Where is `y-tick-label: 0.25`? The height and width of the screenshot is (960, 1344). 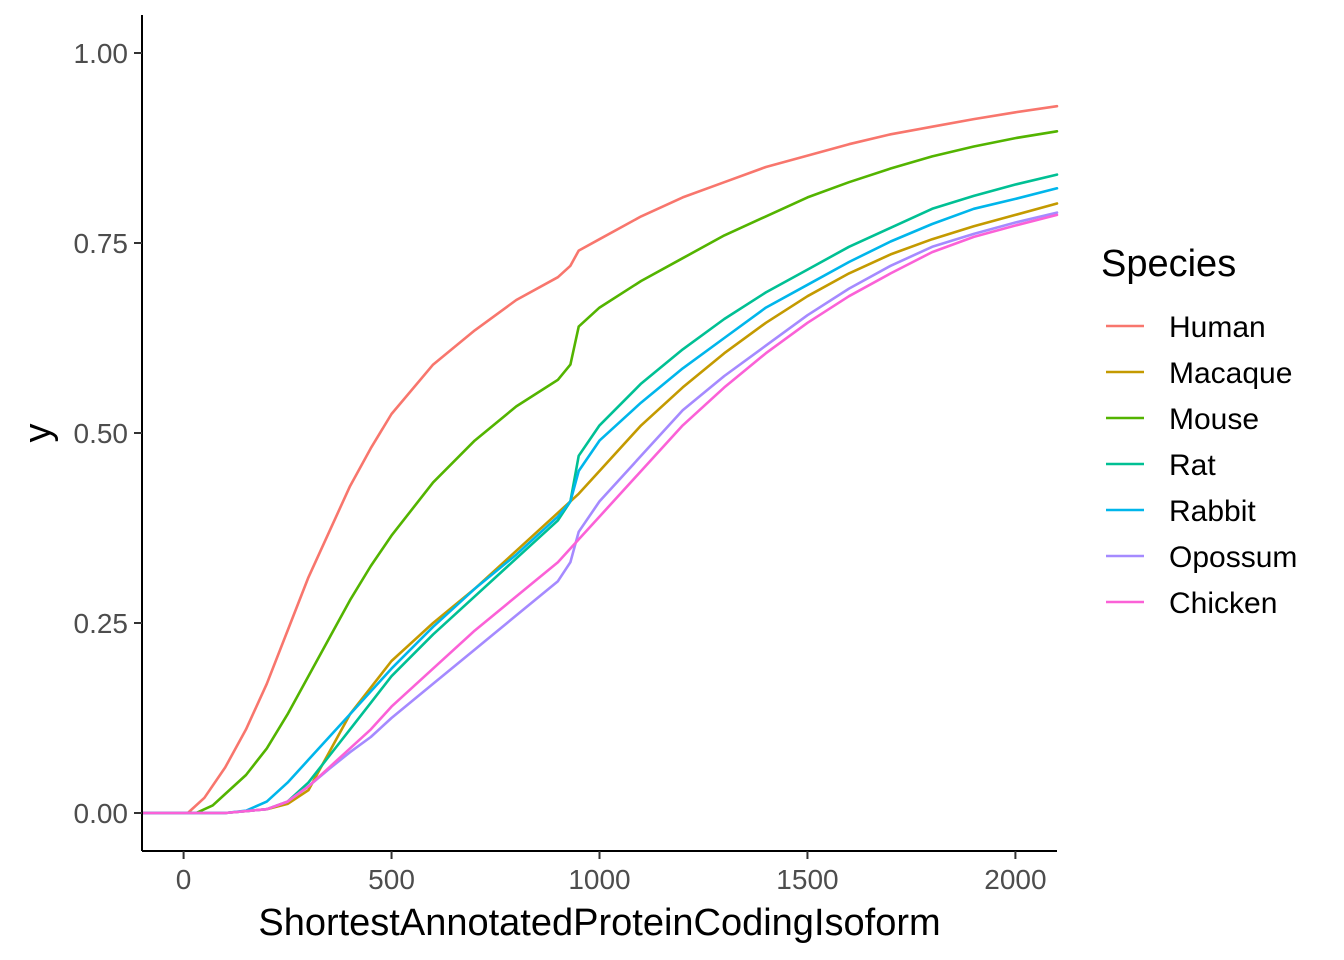 y-tick-label: 0.25 is located at coordinates (101, 623).